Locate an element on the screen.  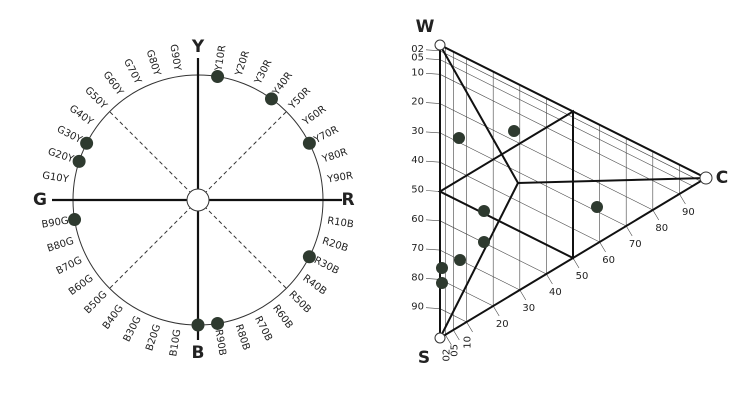
hue-label: B60G is located at coordinates (81, 285).